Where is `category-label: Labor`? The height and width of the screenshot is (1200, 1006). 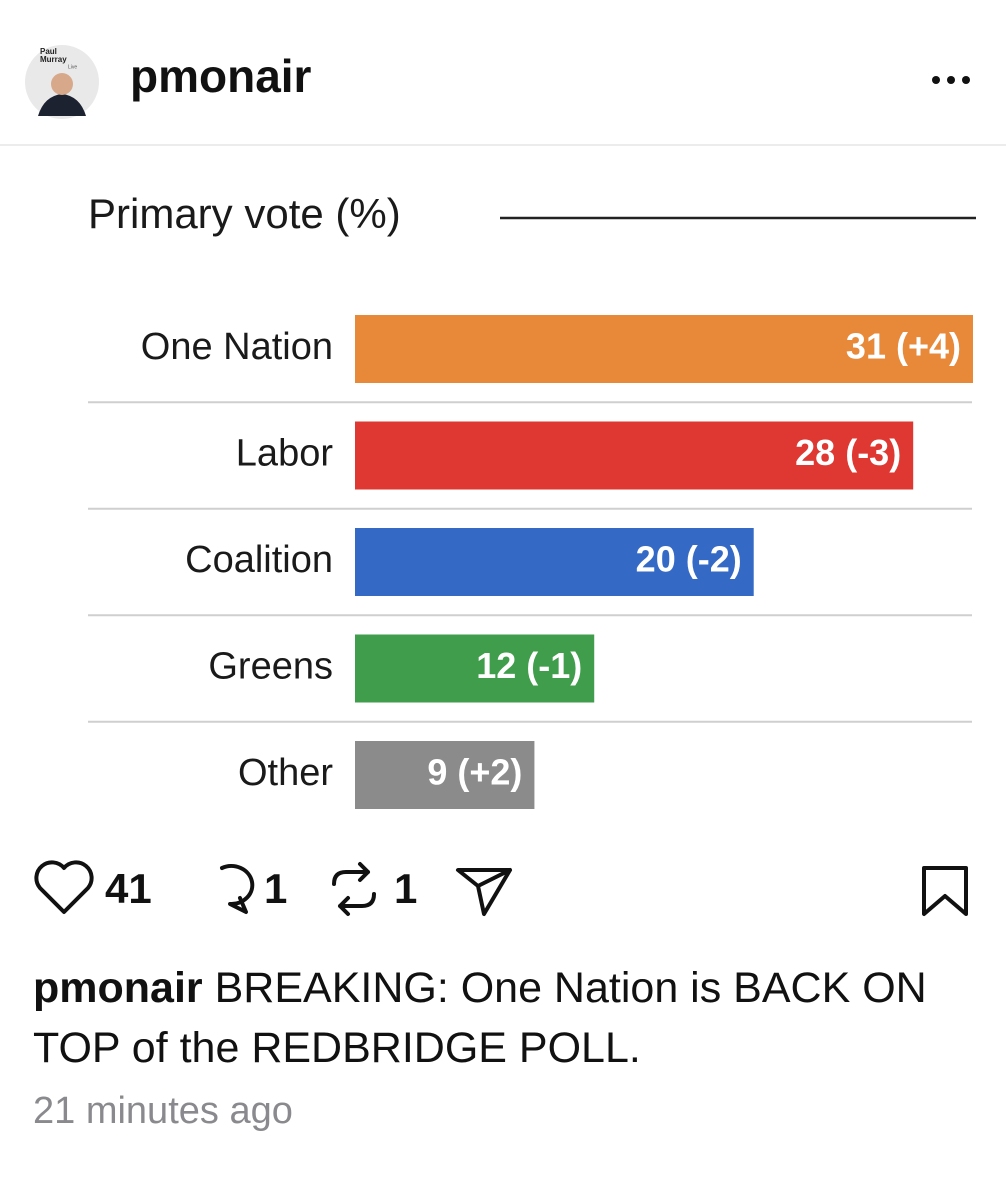
category-label: Labor is located at coordinates (285, 454).